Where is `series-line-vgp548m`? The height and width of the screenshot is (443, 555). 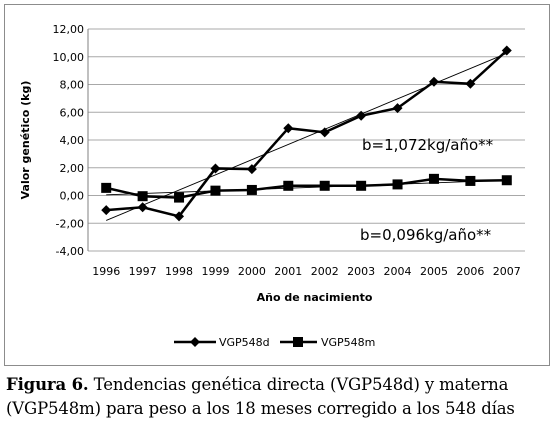
series-line-vgp548m is located at coordinates (306, 188).